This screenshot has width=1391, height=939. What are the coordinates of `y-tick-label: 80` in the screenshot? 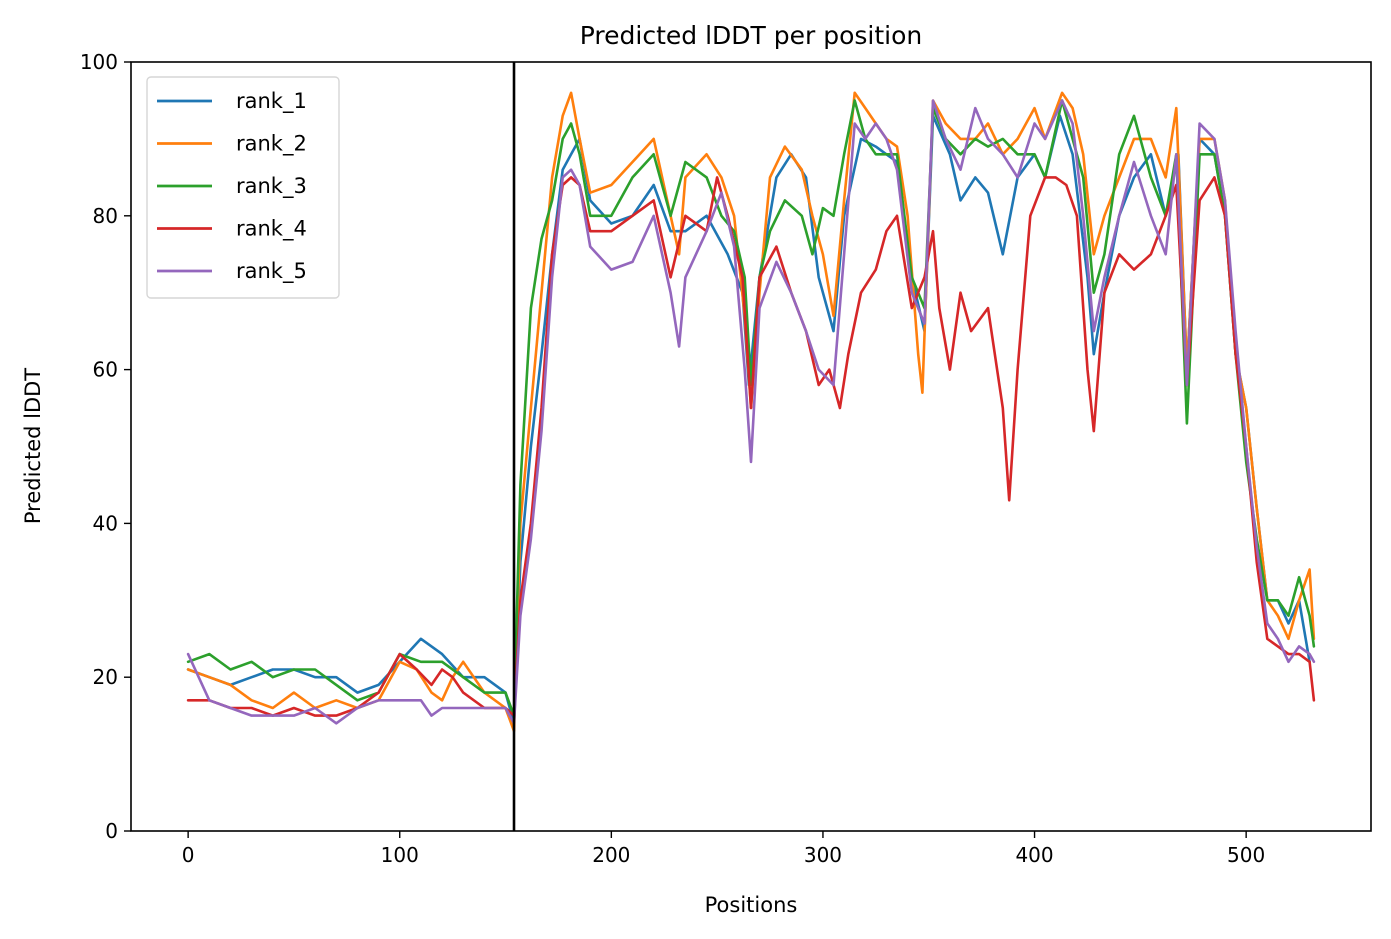 It's located at (105, 216).